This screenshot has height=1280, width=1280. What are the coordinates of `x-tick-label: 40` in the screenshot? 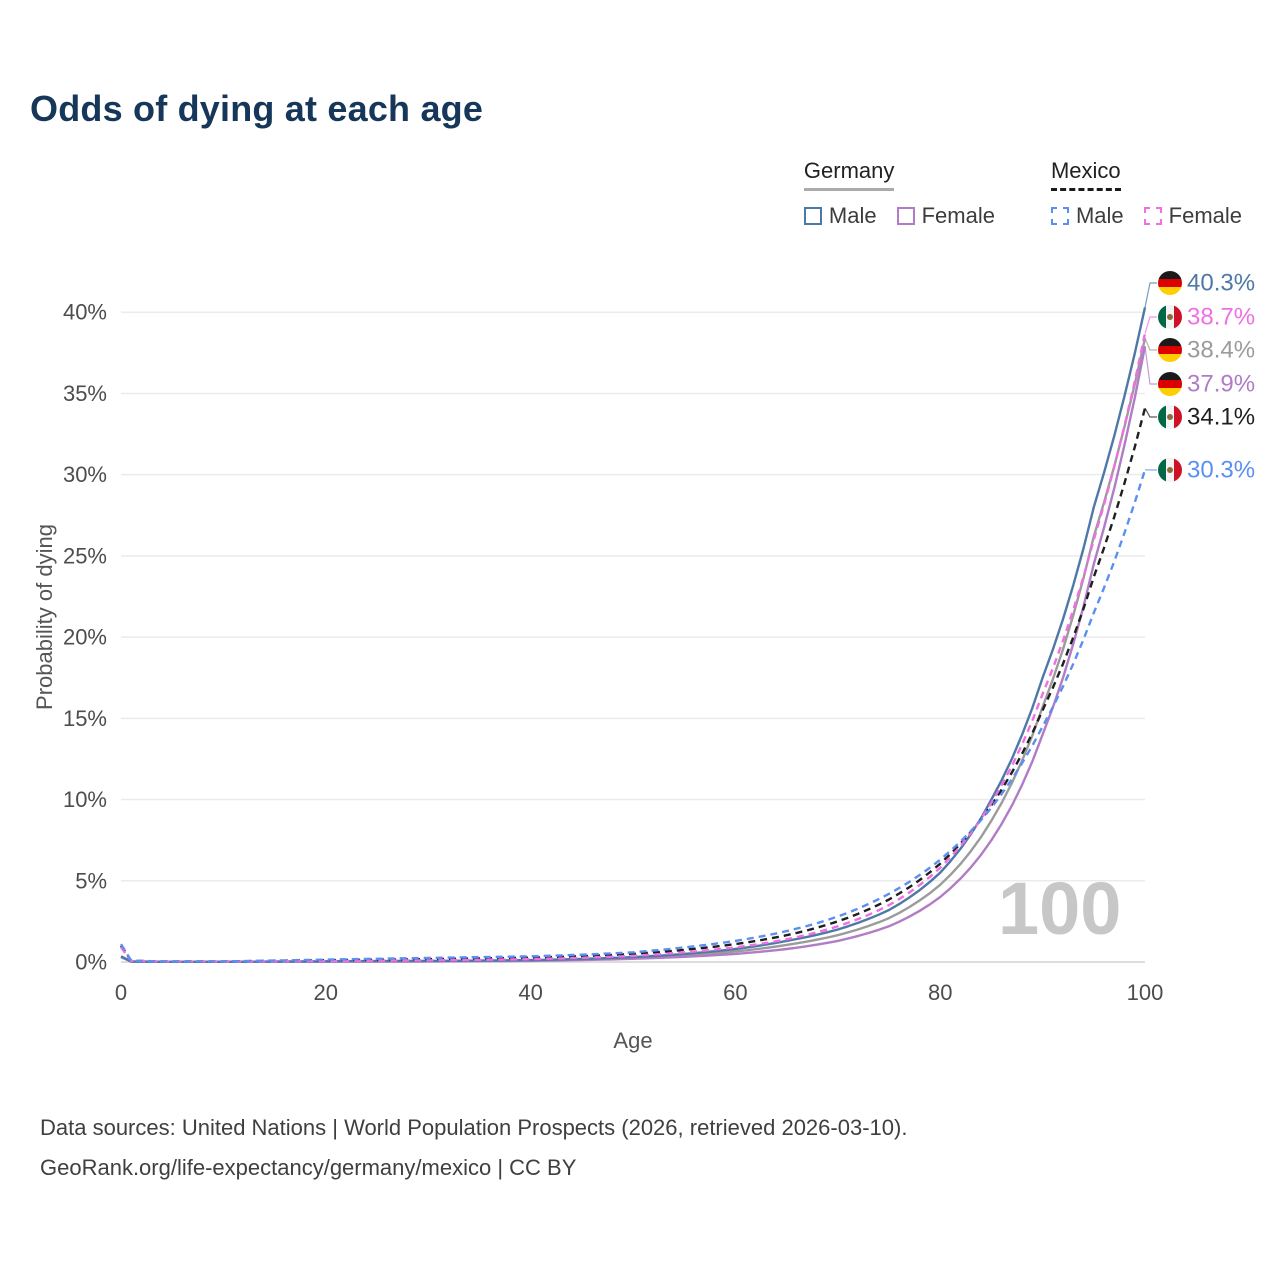 It's located at (530, 992).